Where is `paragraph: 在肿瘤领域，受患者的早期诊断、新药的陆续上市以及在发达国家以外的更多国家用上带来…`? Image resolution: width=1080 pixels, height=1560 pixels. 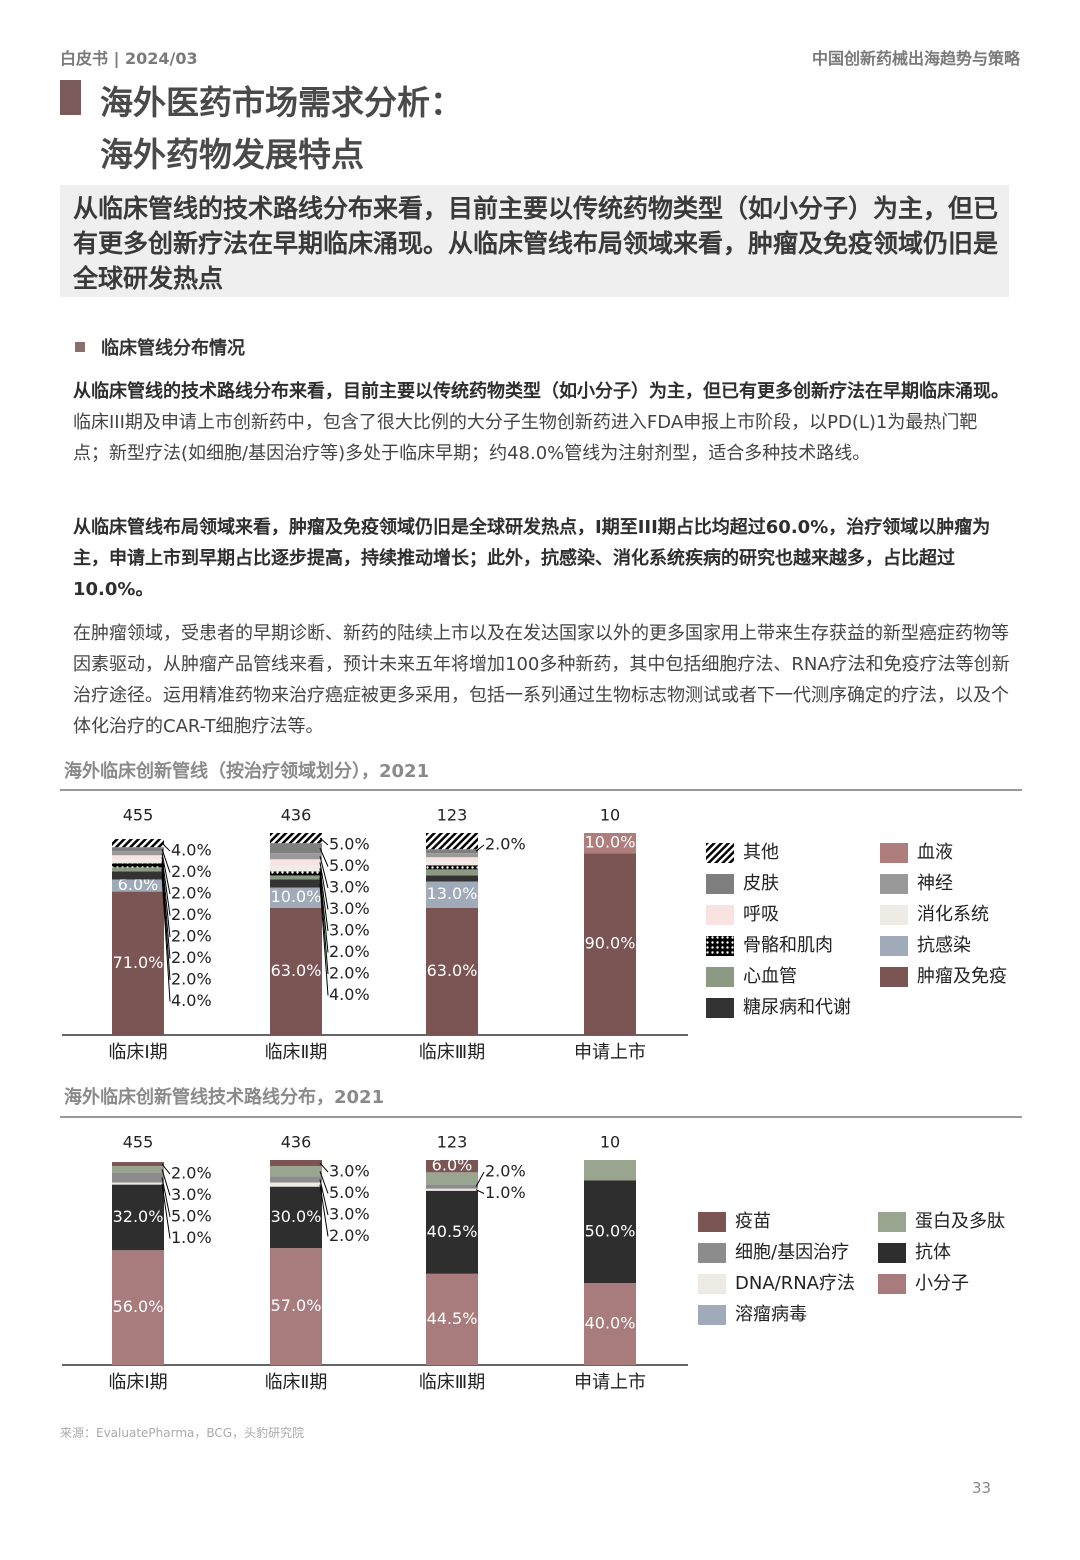 paragraph: 在肿瘤领域，受患者的早期诊断、新药的陆续上市以及在发达国家以外的更多国家用上带来… is located at coordinates (543, 680).